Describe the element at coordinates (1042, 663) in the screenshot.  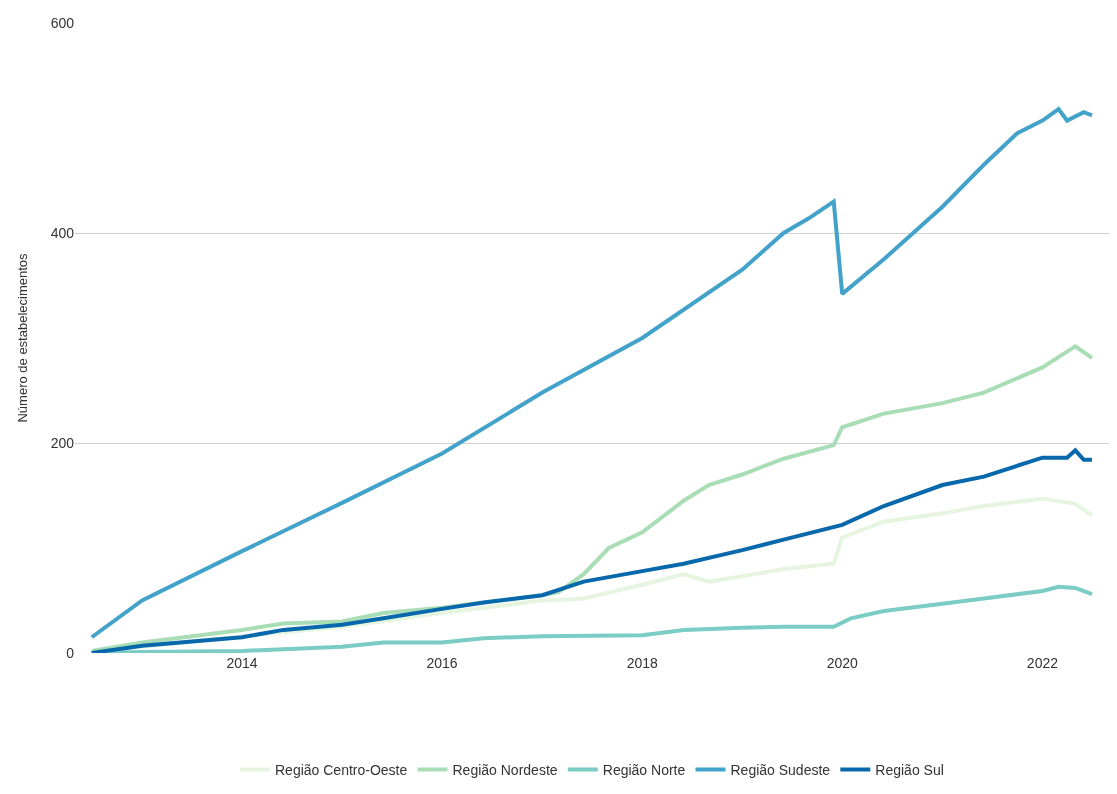
I see `x-tick-label: 2022` at that location.